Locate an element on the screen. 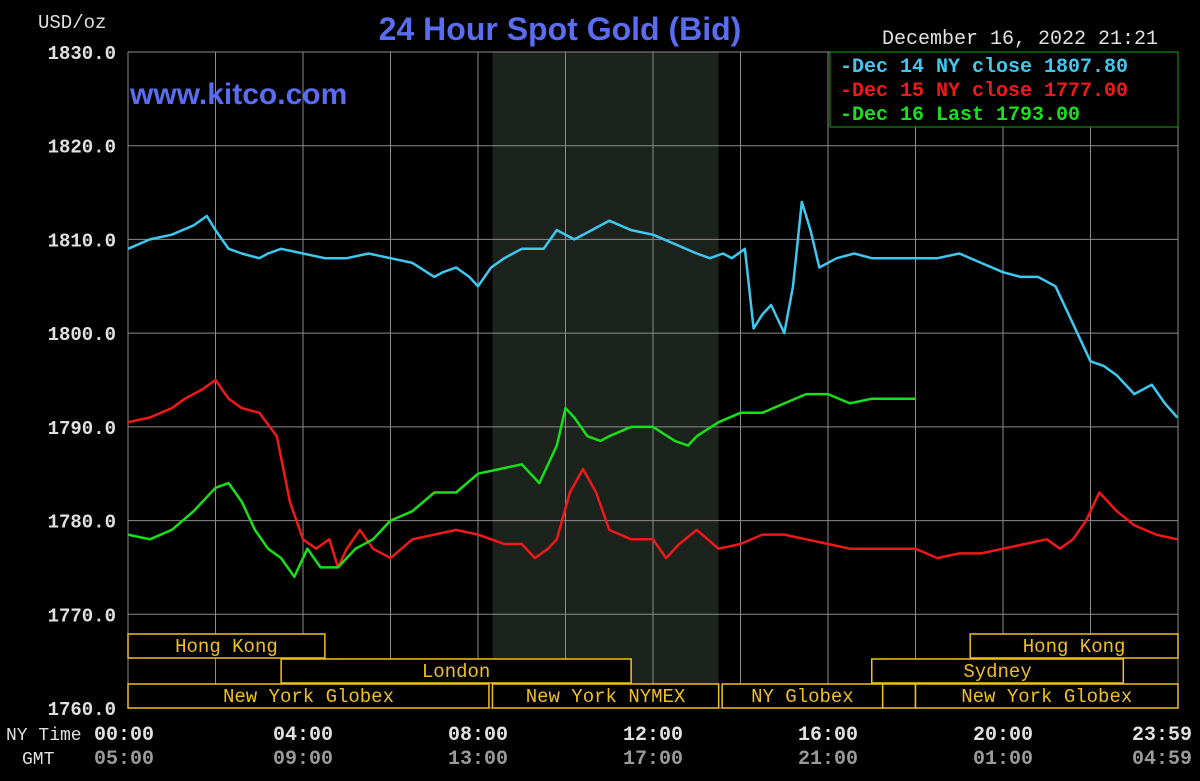 Image resolution: width=1200 pixels, height=781 pixels. y-unit-label: USD/oz is located at coordinates (72, 23).